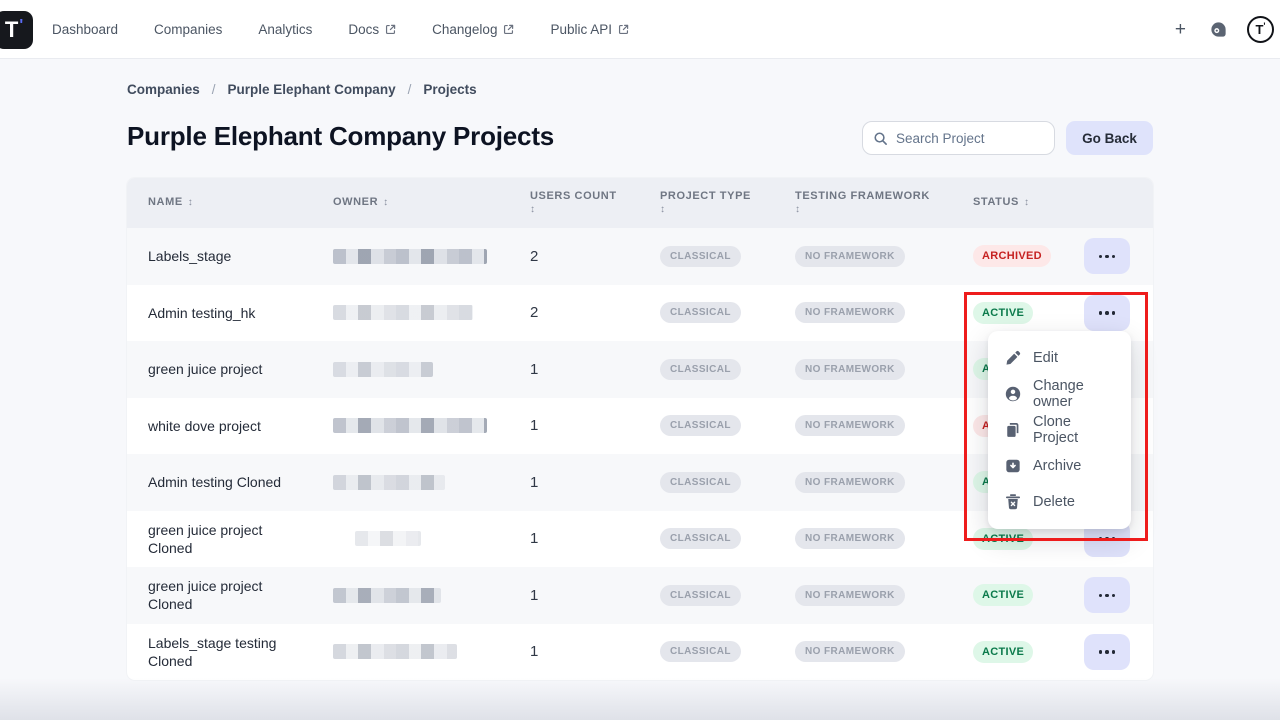 The image size is (1280, 720). Describe the element at coordinates (188, 29) in the screenshot. I see `nav-item-companies: Companies` at that location.